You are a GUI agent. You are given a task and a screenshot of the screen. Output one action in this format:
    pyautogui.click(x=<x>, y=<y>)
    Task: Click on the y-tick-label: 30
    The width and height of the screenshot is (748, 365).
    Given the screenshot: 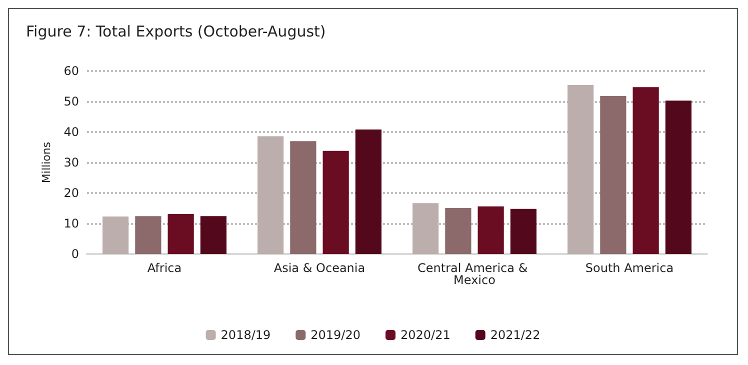 What is the action you would take?
    pyautogui.click(x=71, y=163)
    